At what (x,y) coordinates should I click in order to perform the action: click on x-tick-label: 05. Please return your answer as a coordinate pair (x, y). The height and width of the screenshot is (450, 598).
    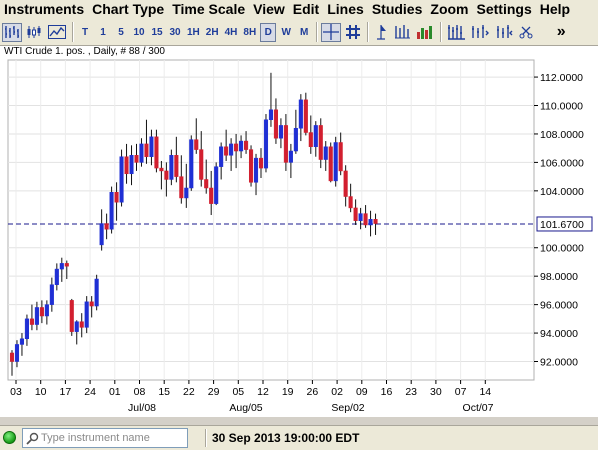
    Looking at the image, I should click on (238, 392).